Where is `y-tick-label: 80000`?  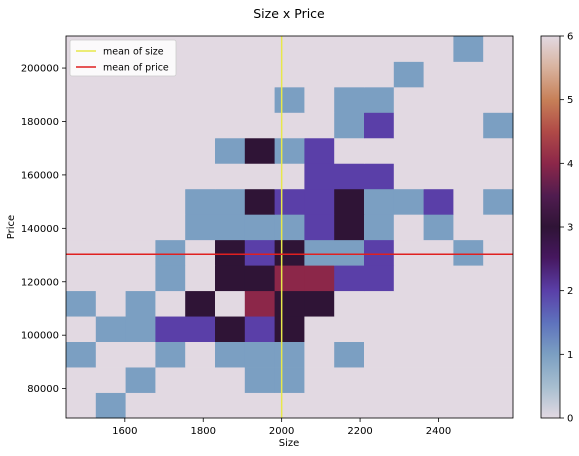 y-tick-label: 80000 is located at coordinates (43, 389).